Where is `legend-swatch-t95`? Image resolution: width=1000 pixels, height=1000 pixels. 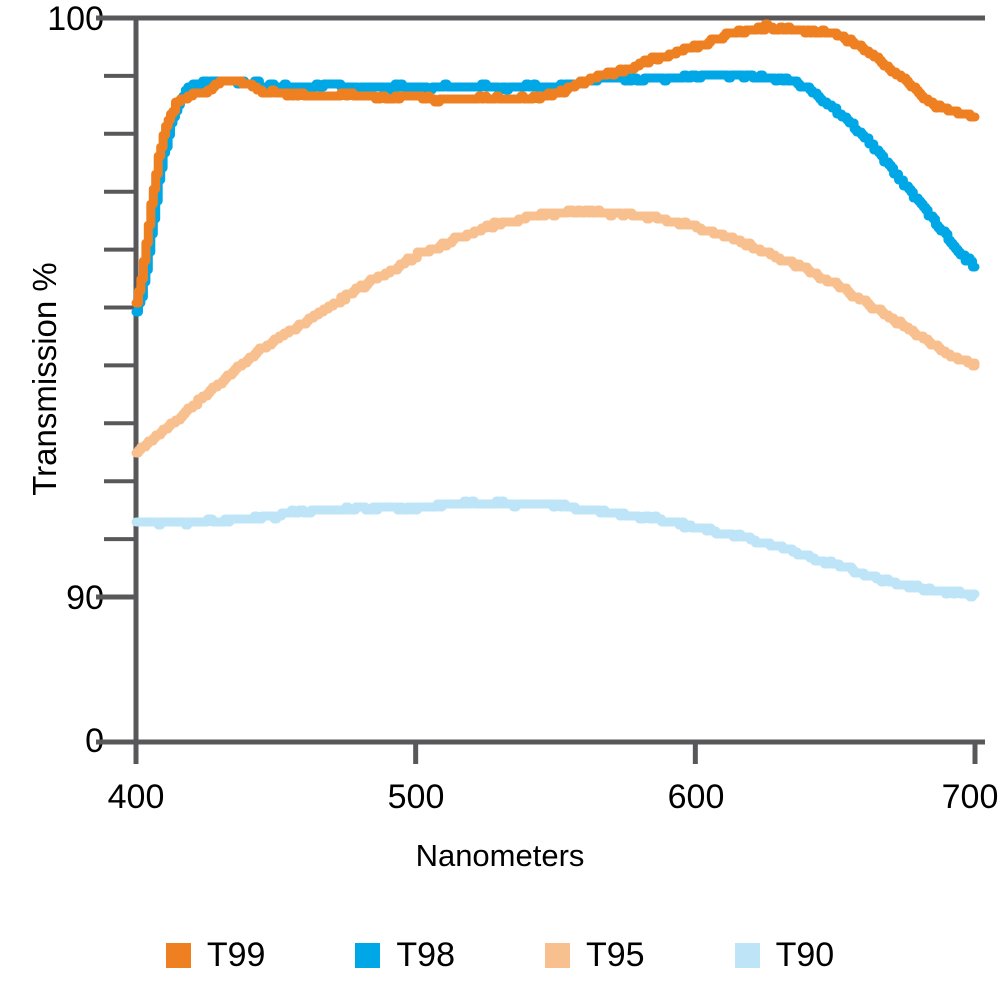 legend-swatch-t95 is located at coordinates (557, 955).